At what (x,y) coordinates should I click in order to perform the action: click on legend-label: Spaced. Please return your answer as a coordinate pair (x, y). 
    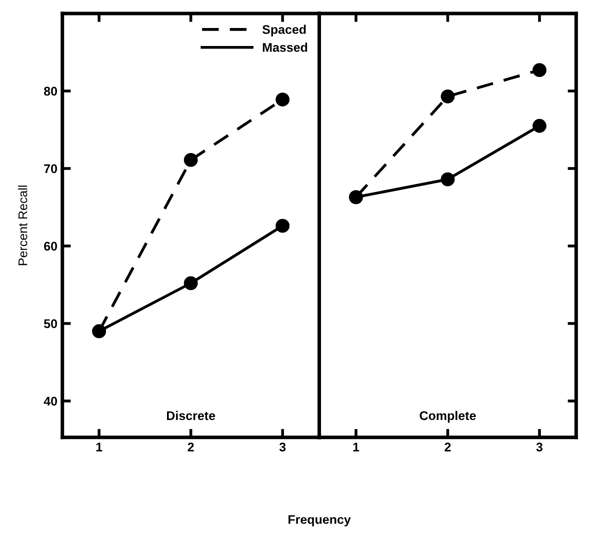
    Looking at the image, I should click on (284, 30).